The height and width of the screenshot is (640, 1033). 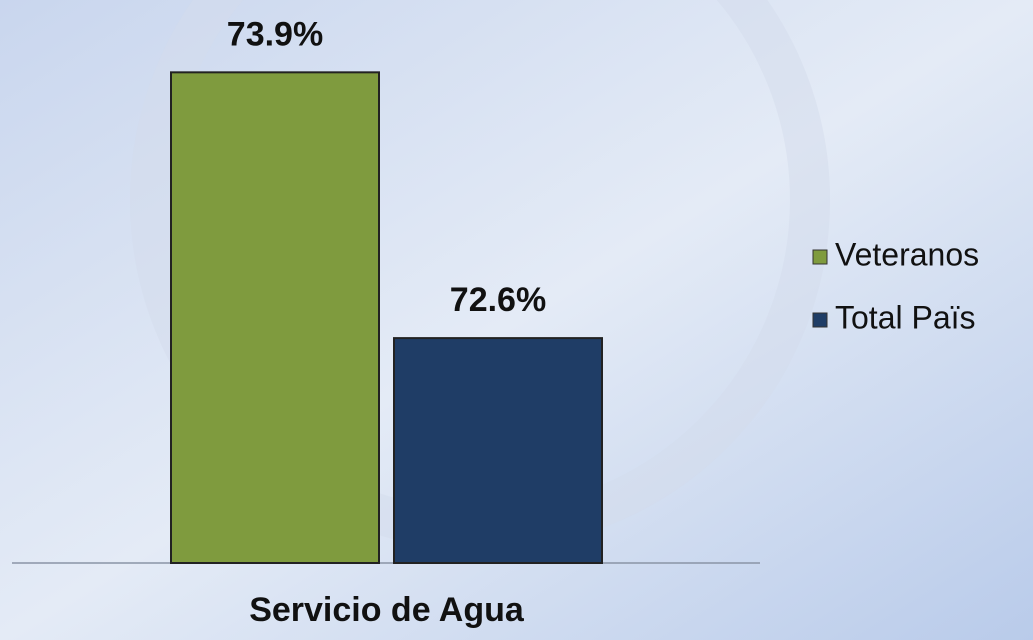 I want to click on x-tick-label: Servicio de Agua, so click(x=387, y=610).